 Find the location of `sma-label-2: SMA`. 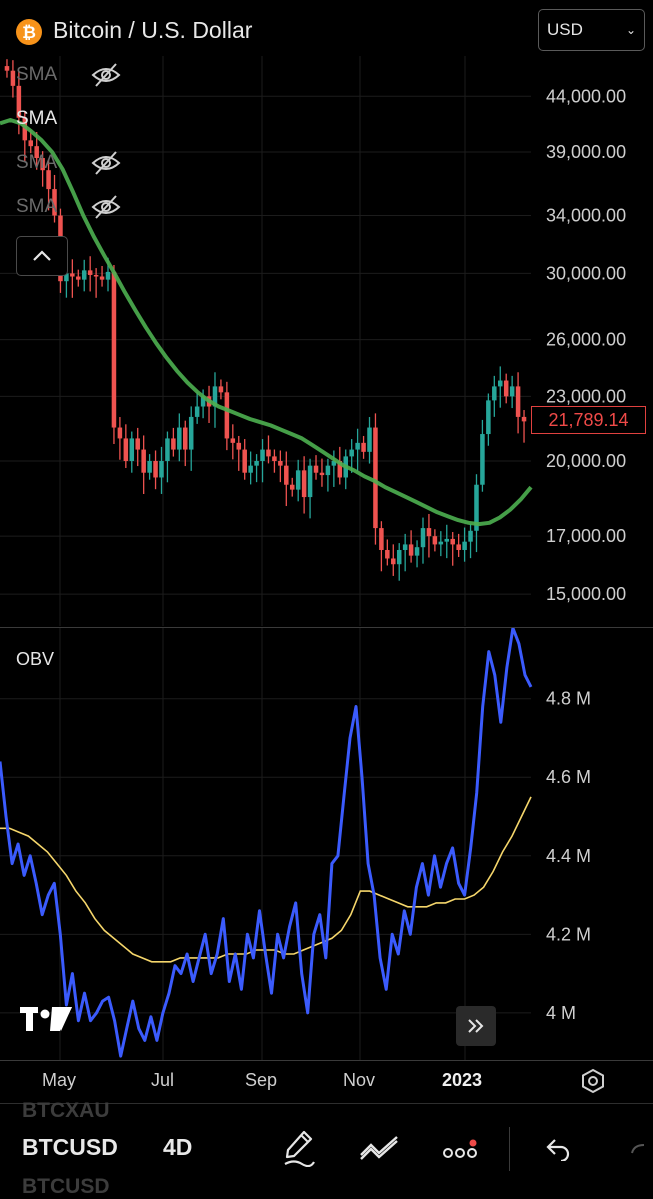

sma-label-2: SMA is located at coordinates (37, 118).